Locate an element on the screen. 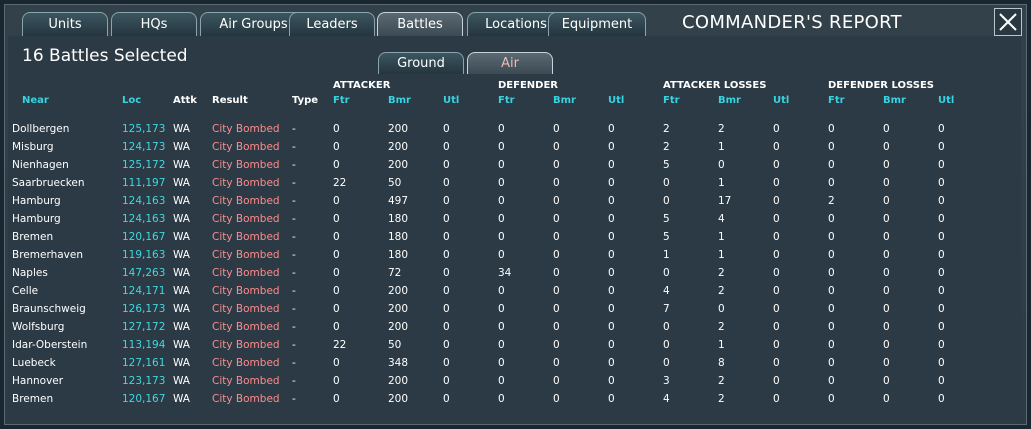  col-attacker-losses-ftr: Ftr is located at coordinates (671, 100).